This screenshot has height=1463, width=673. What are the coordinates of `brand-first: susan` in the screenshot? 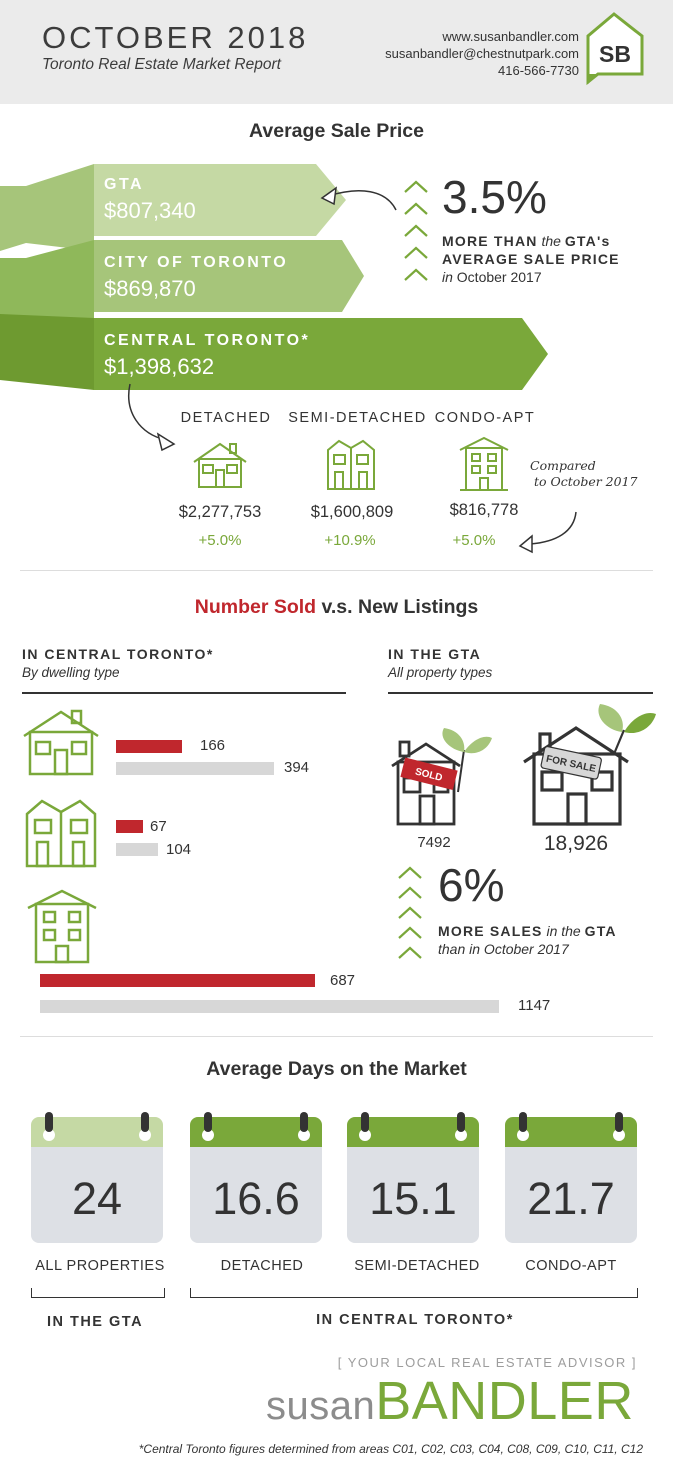 It's located at (321, 1406).